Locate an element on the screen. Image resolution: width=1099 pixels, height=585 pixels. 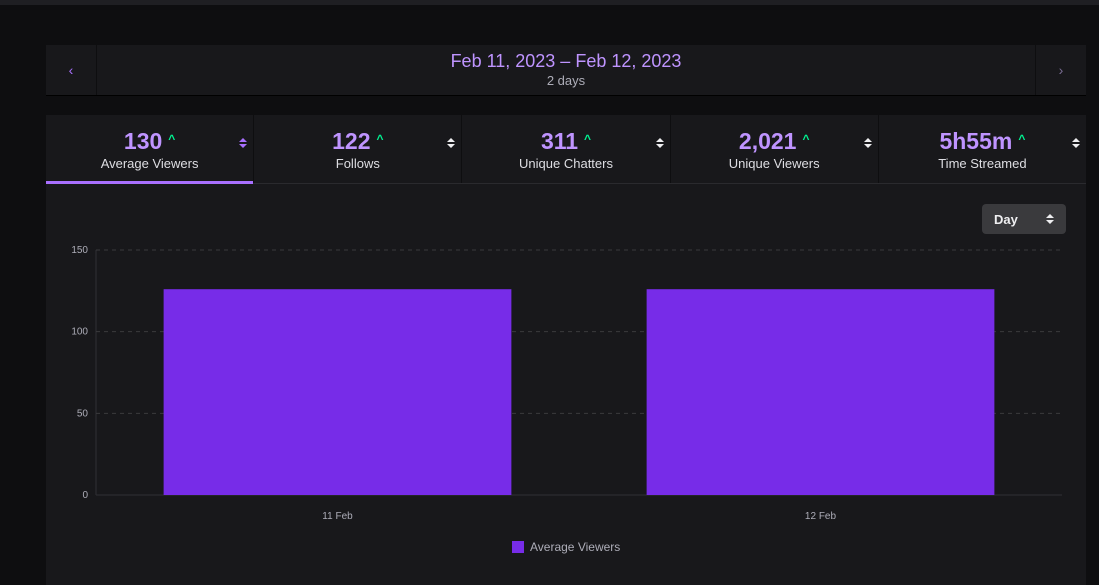
stat-tab-unique-chatters: 311 ^ Unique Chatters is located at coordinates (566, 149).